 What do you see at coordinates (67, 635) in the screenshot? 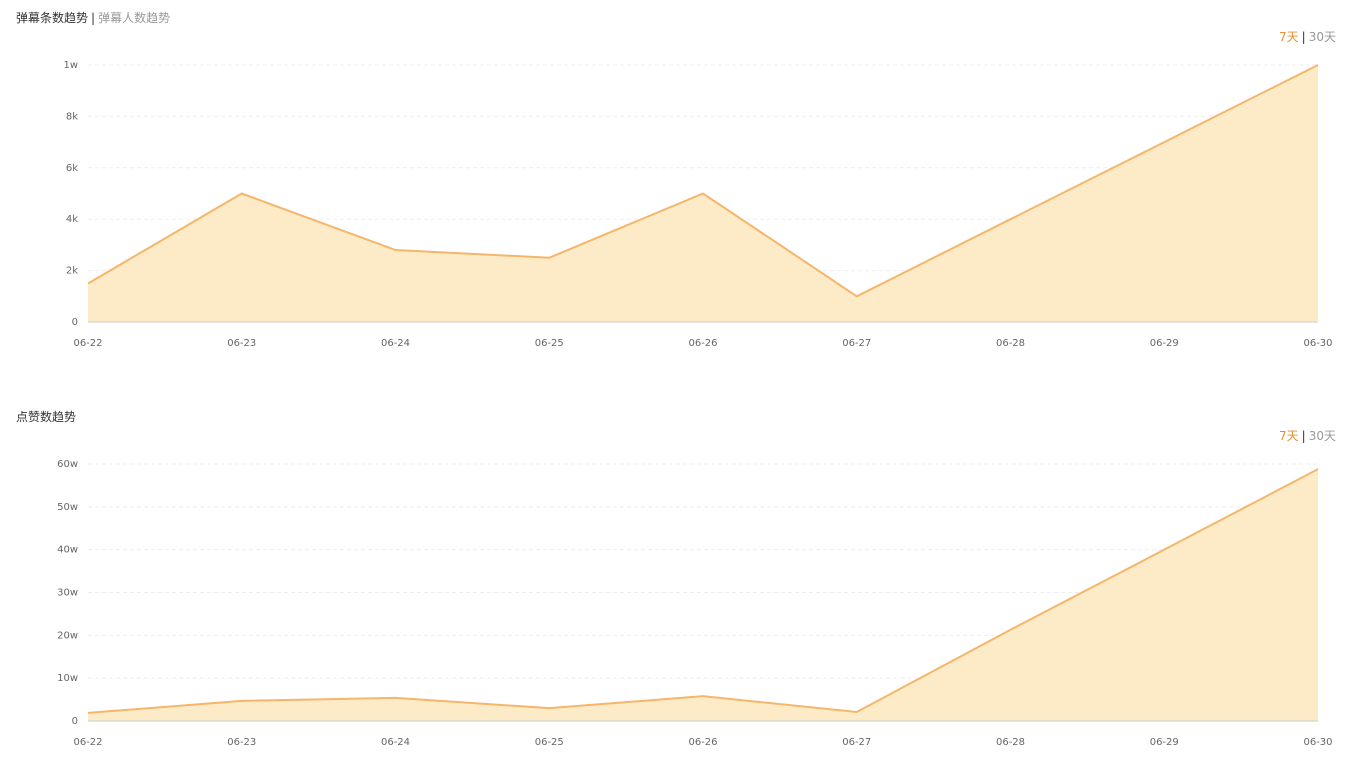
I see `y-tick-label: 20w` at bounding box center [67, 635].